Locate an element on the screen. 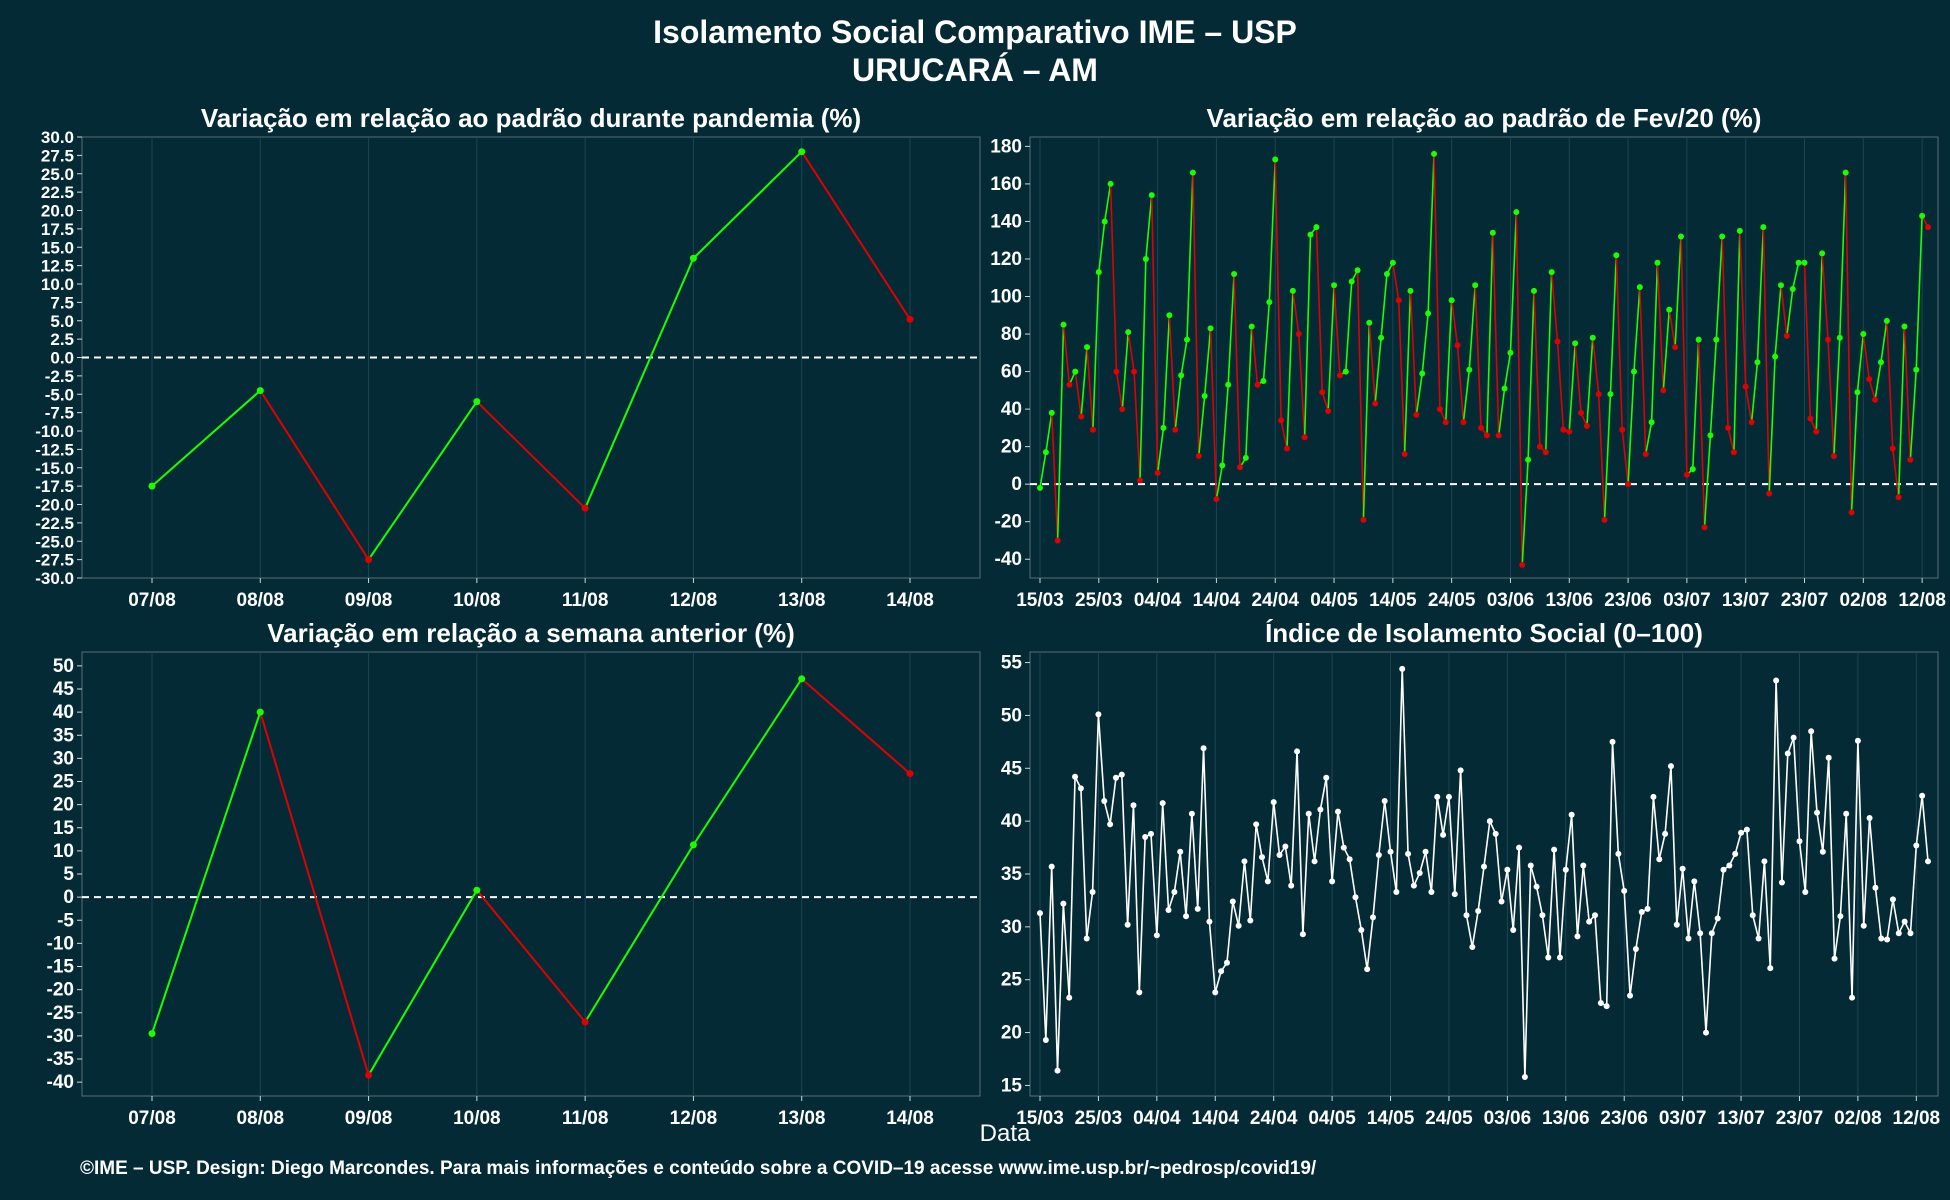 The height and width of the screenshot is (1200, 1950). x-tick-label: 23/07 is located at coordinates (1800, 1118).